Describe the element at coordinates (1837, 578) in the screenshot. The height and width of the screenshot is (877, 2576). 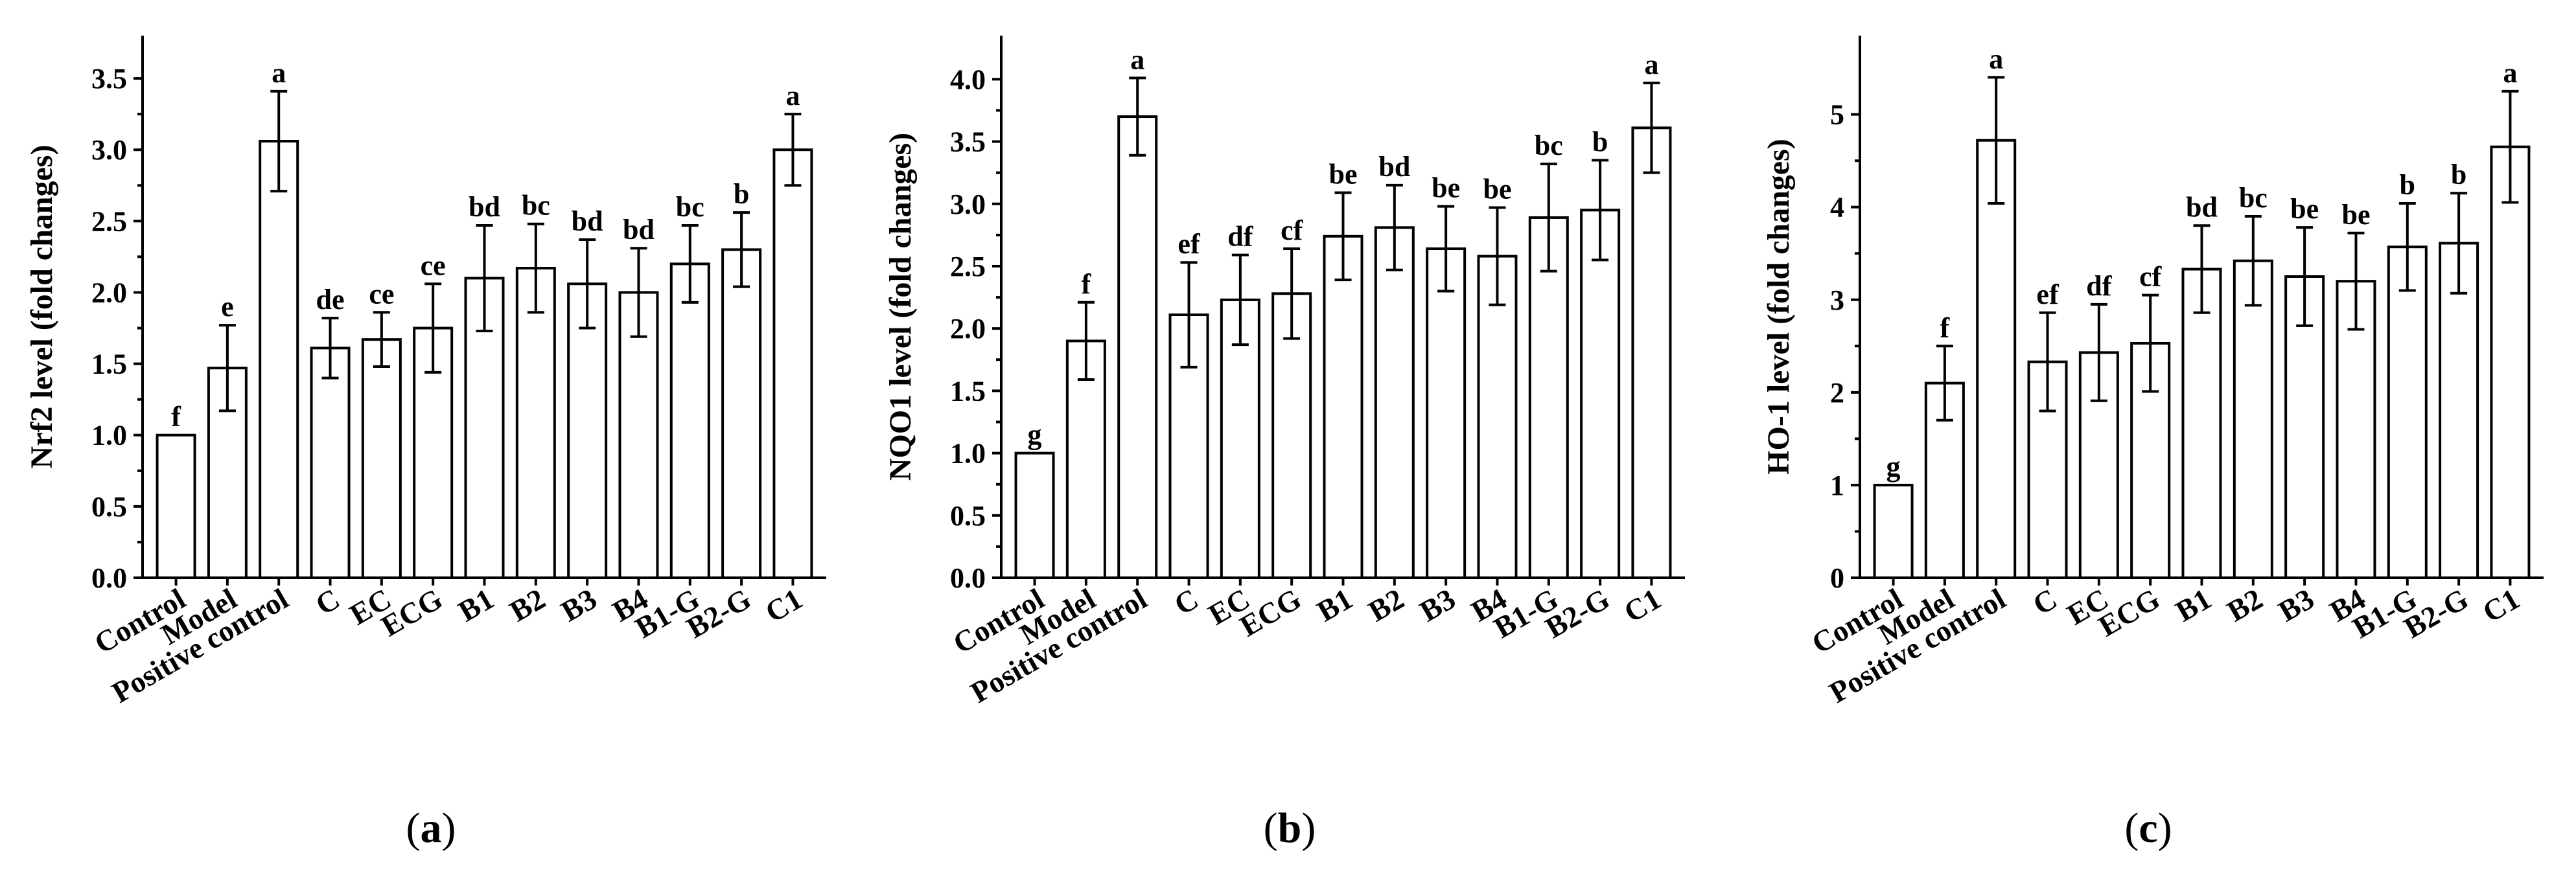
I see `y-tick-label: 0` at that location.